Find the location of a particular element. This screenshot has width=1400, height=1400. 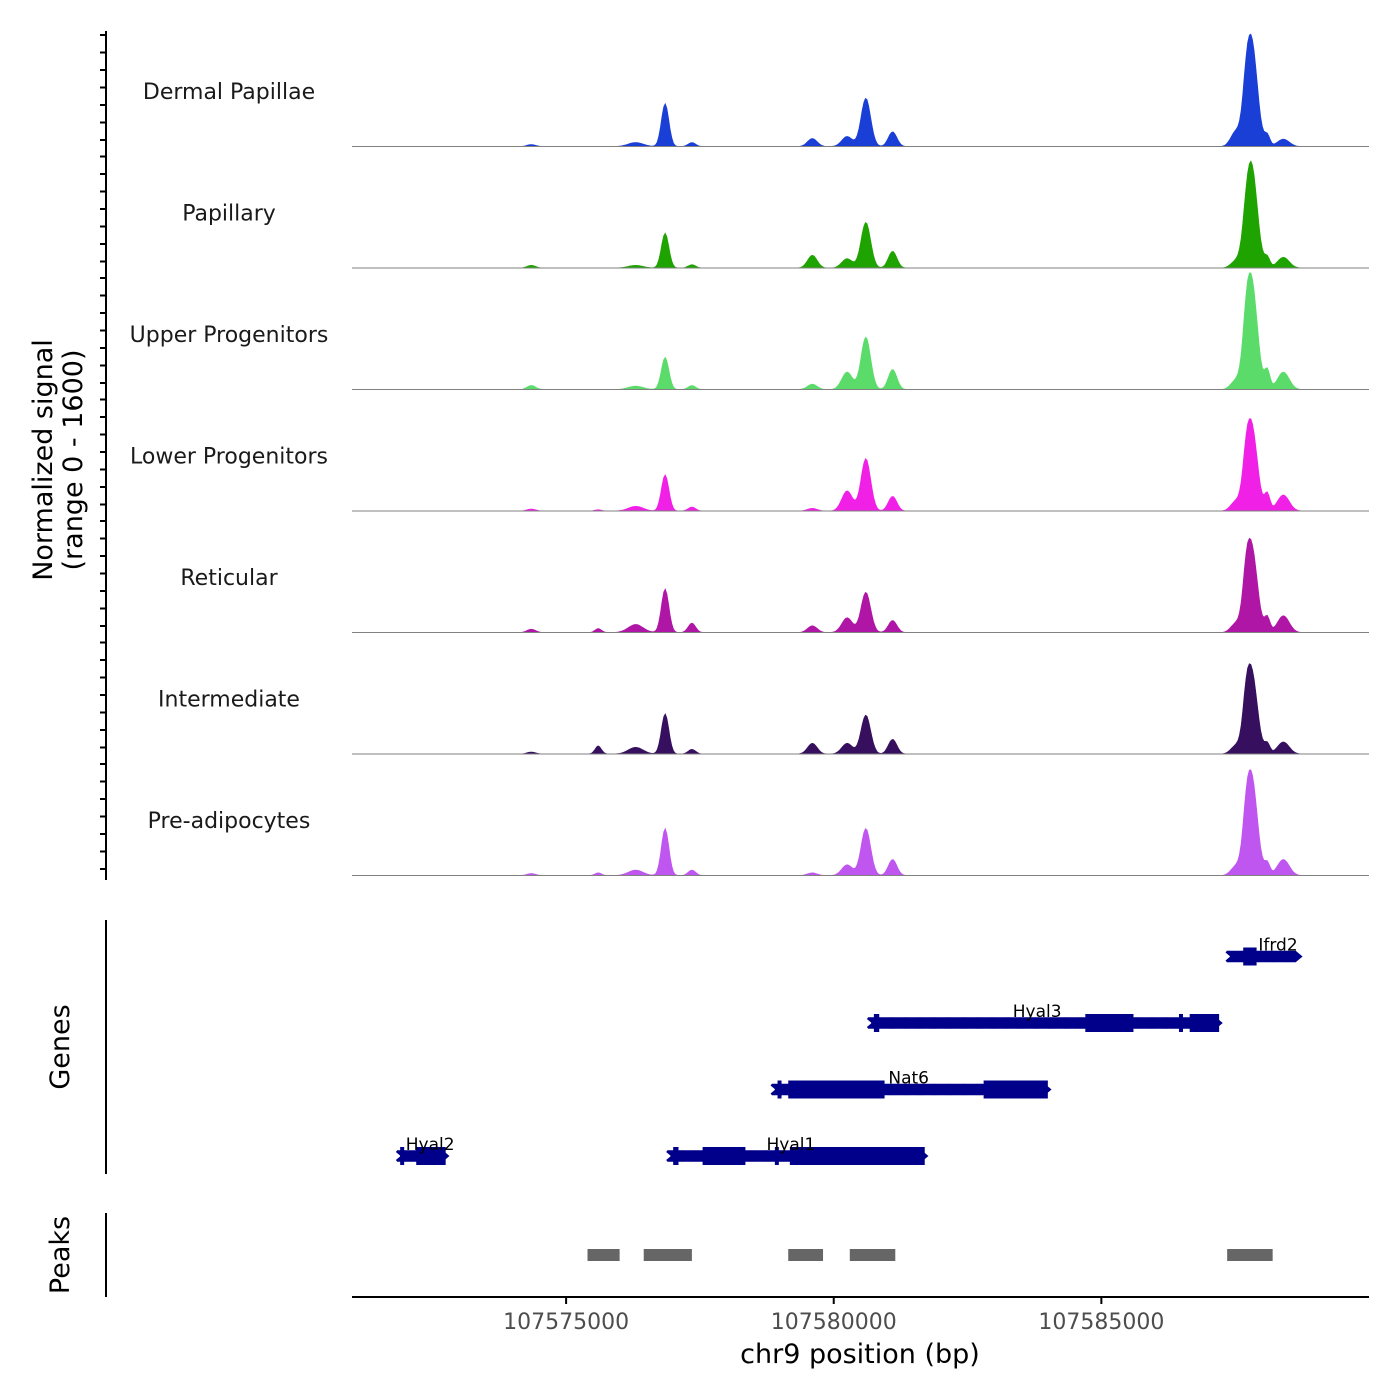

peak-track is located at coordinates (930, 1255).